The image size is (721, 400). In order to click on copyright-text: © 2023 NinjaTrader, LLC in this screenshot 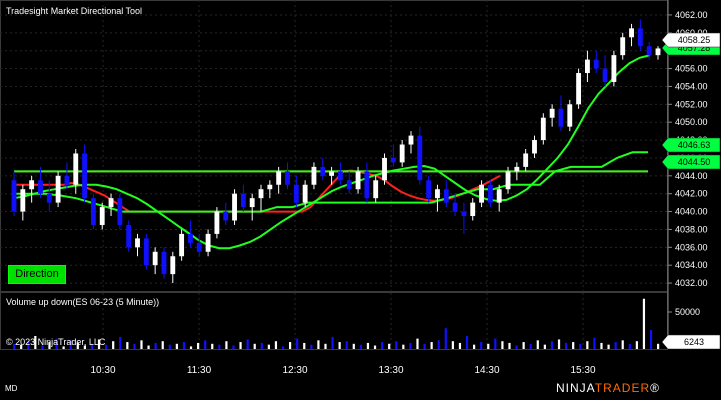, I will do `click(56, 342)`.